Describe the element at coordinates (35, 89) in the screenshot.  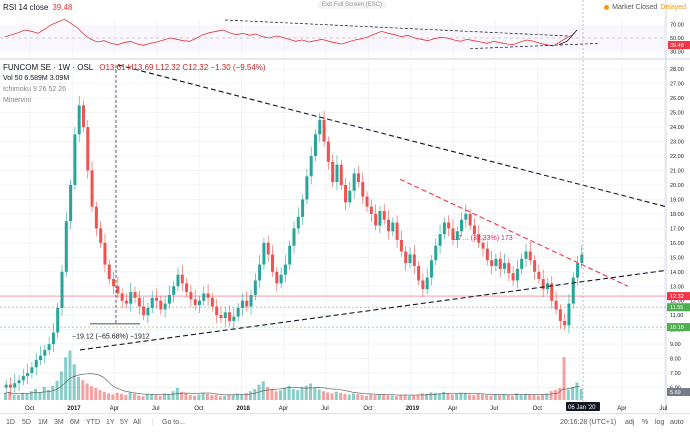
I see `ichimoku-legend: Ichimoku 9 26 52 26` at that location.